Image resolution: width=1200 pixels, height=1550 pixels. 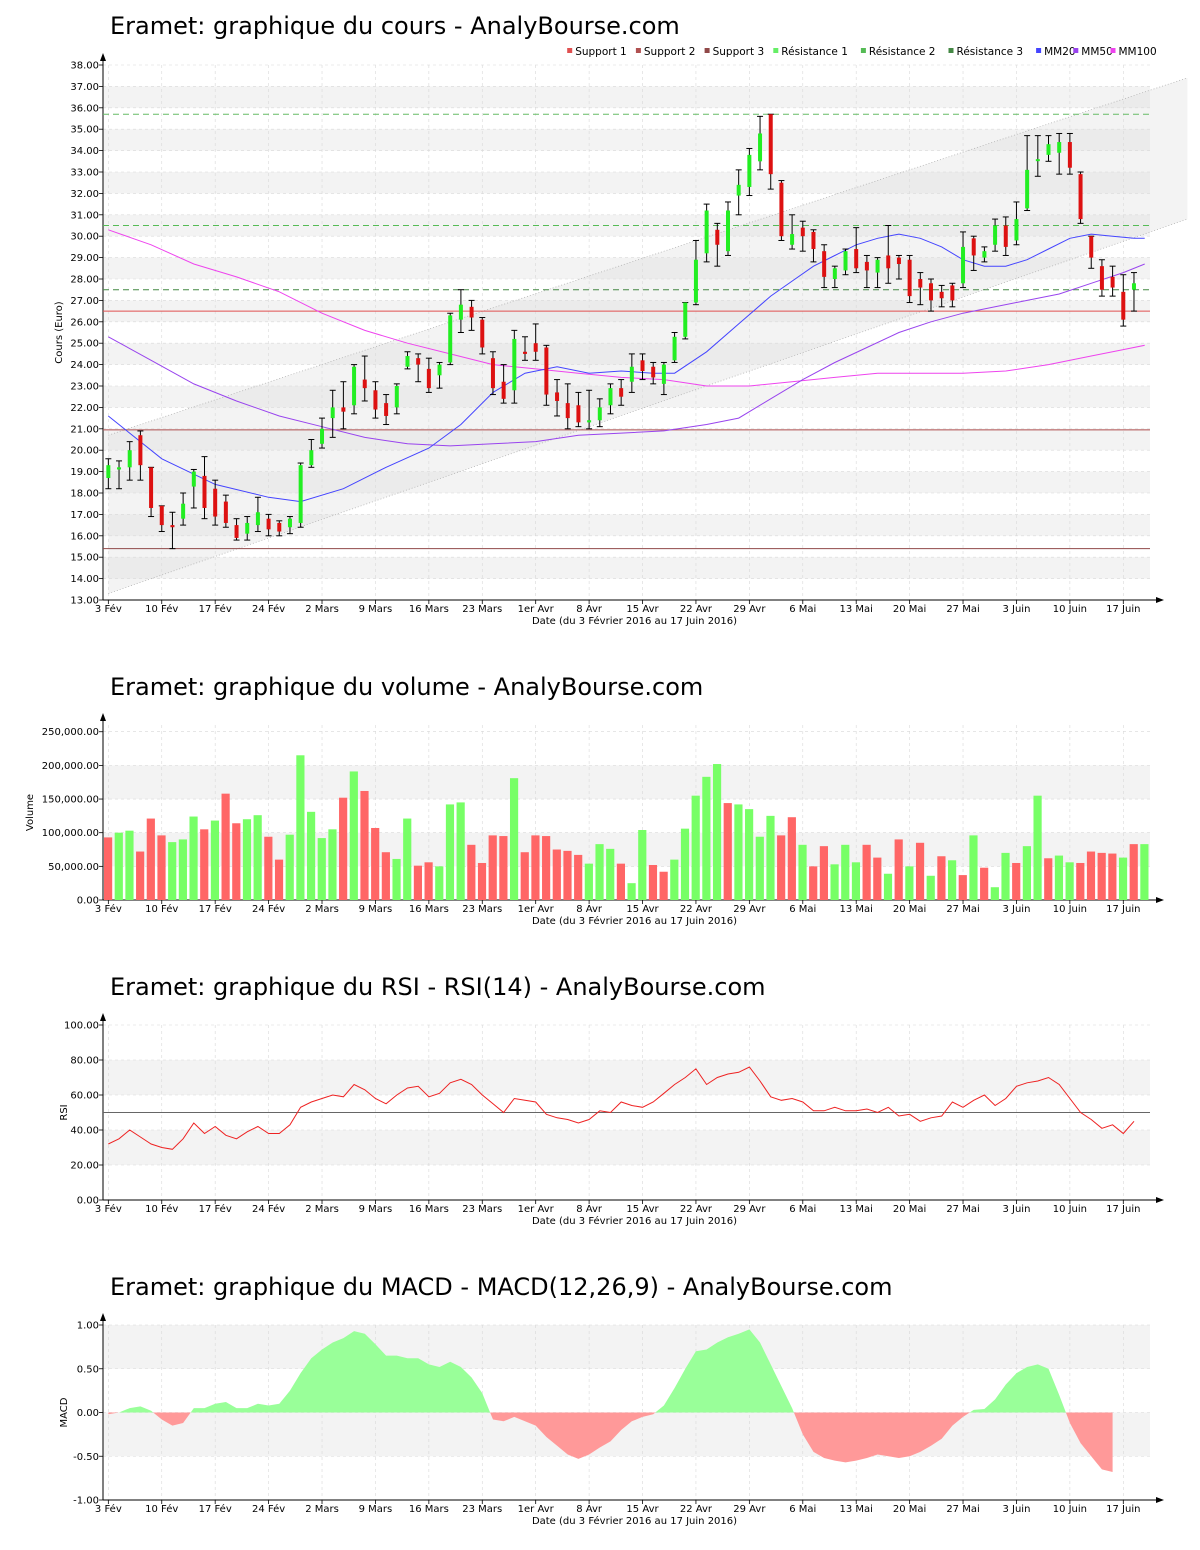 What do you see at coordinates (962, 909) in the screenshot?
I see `x-tick-label: 27 Mai` at bounding box center [962, 909].